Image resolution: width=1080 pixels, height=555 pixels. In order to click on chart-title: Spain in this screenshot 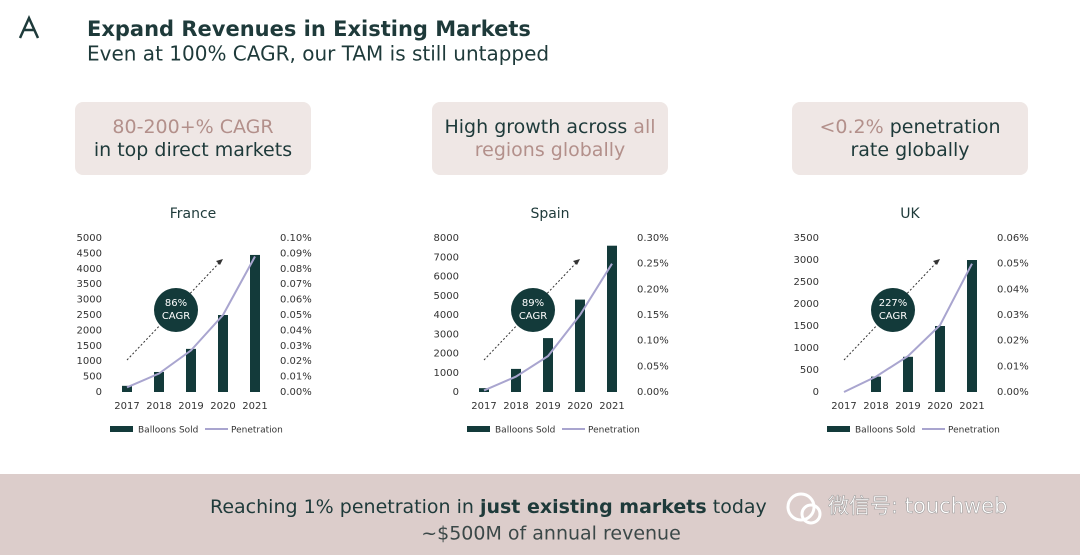, I will do `click(549, 214)`.